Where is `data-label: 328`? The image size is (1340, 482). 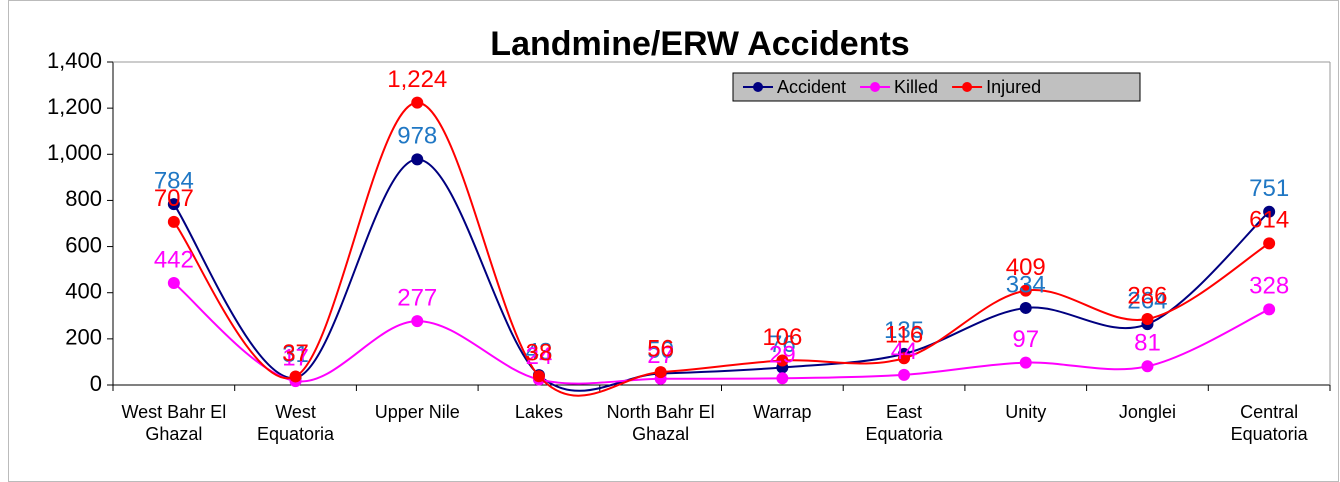 data-label: 328 is located at coordinates (1269, 286).